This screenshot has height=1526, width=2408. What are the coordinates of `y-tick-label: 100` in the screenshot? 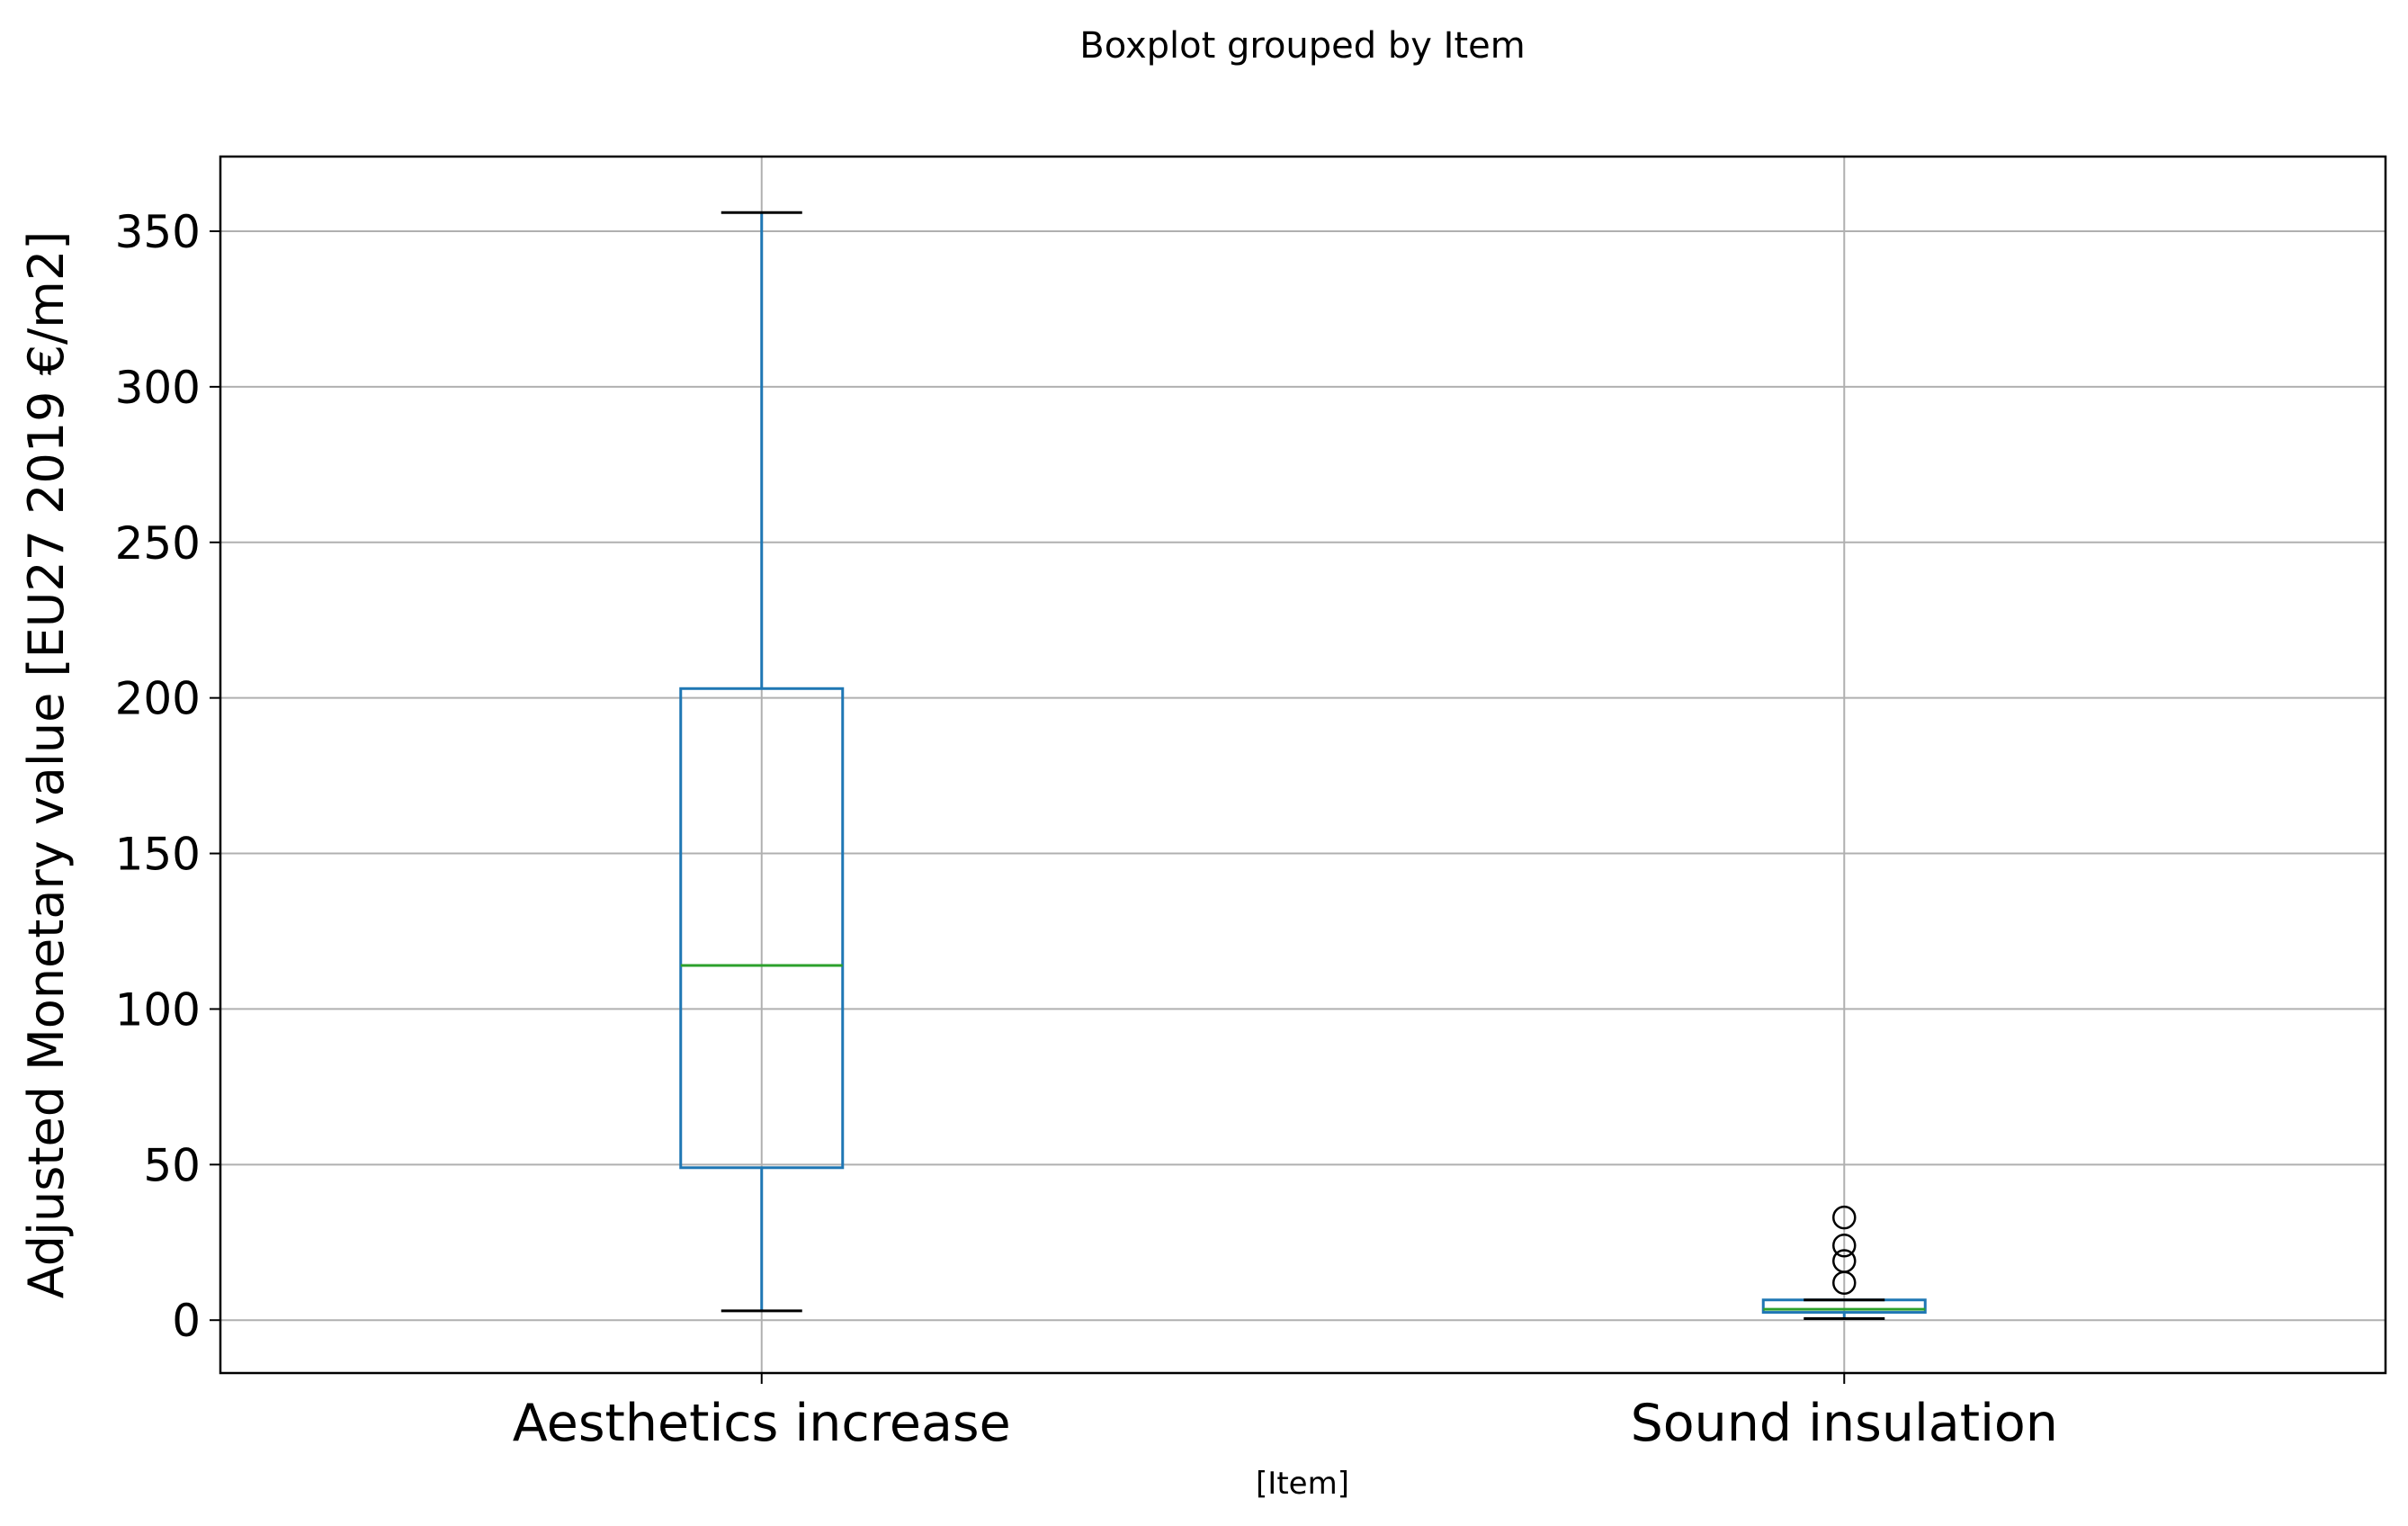 It's located at (158, 1010).